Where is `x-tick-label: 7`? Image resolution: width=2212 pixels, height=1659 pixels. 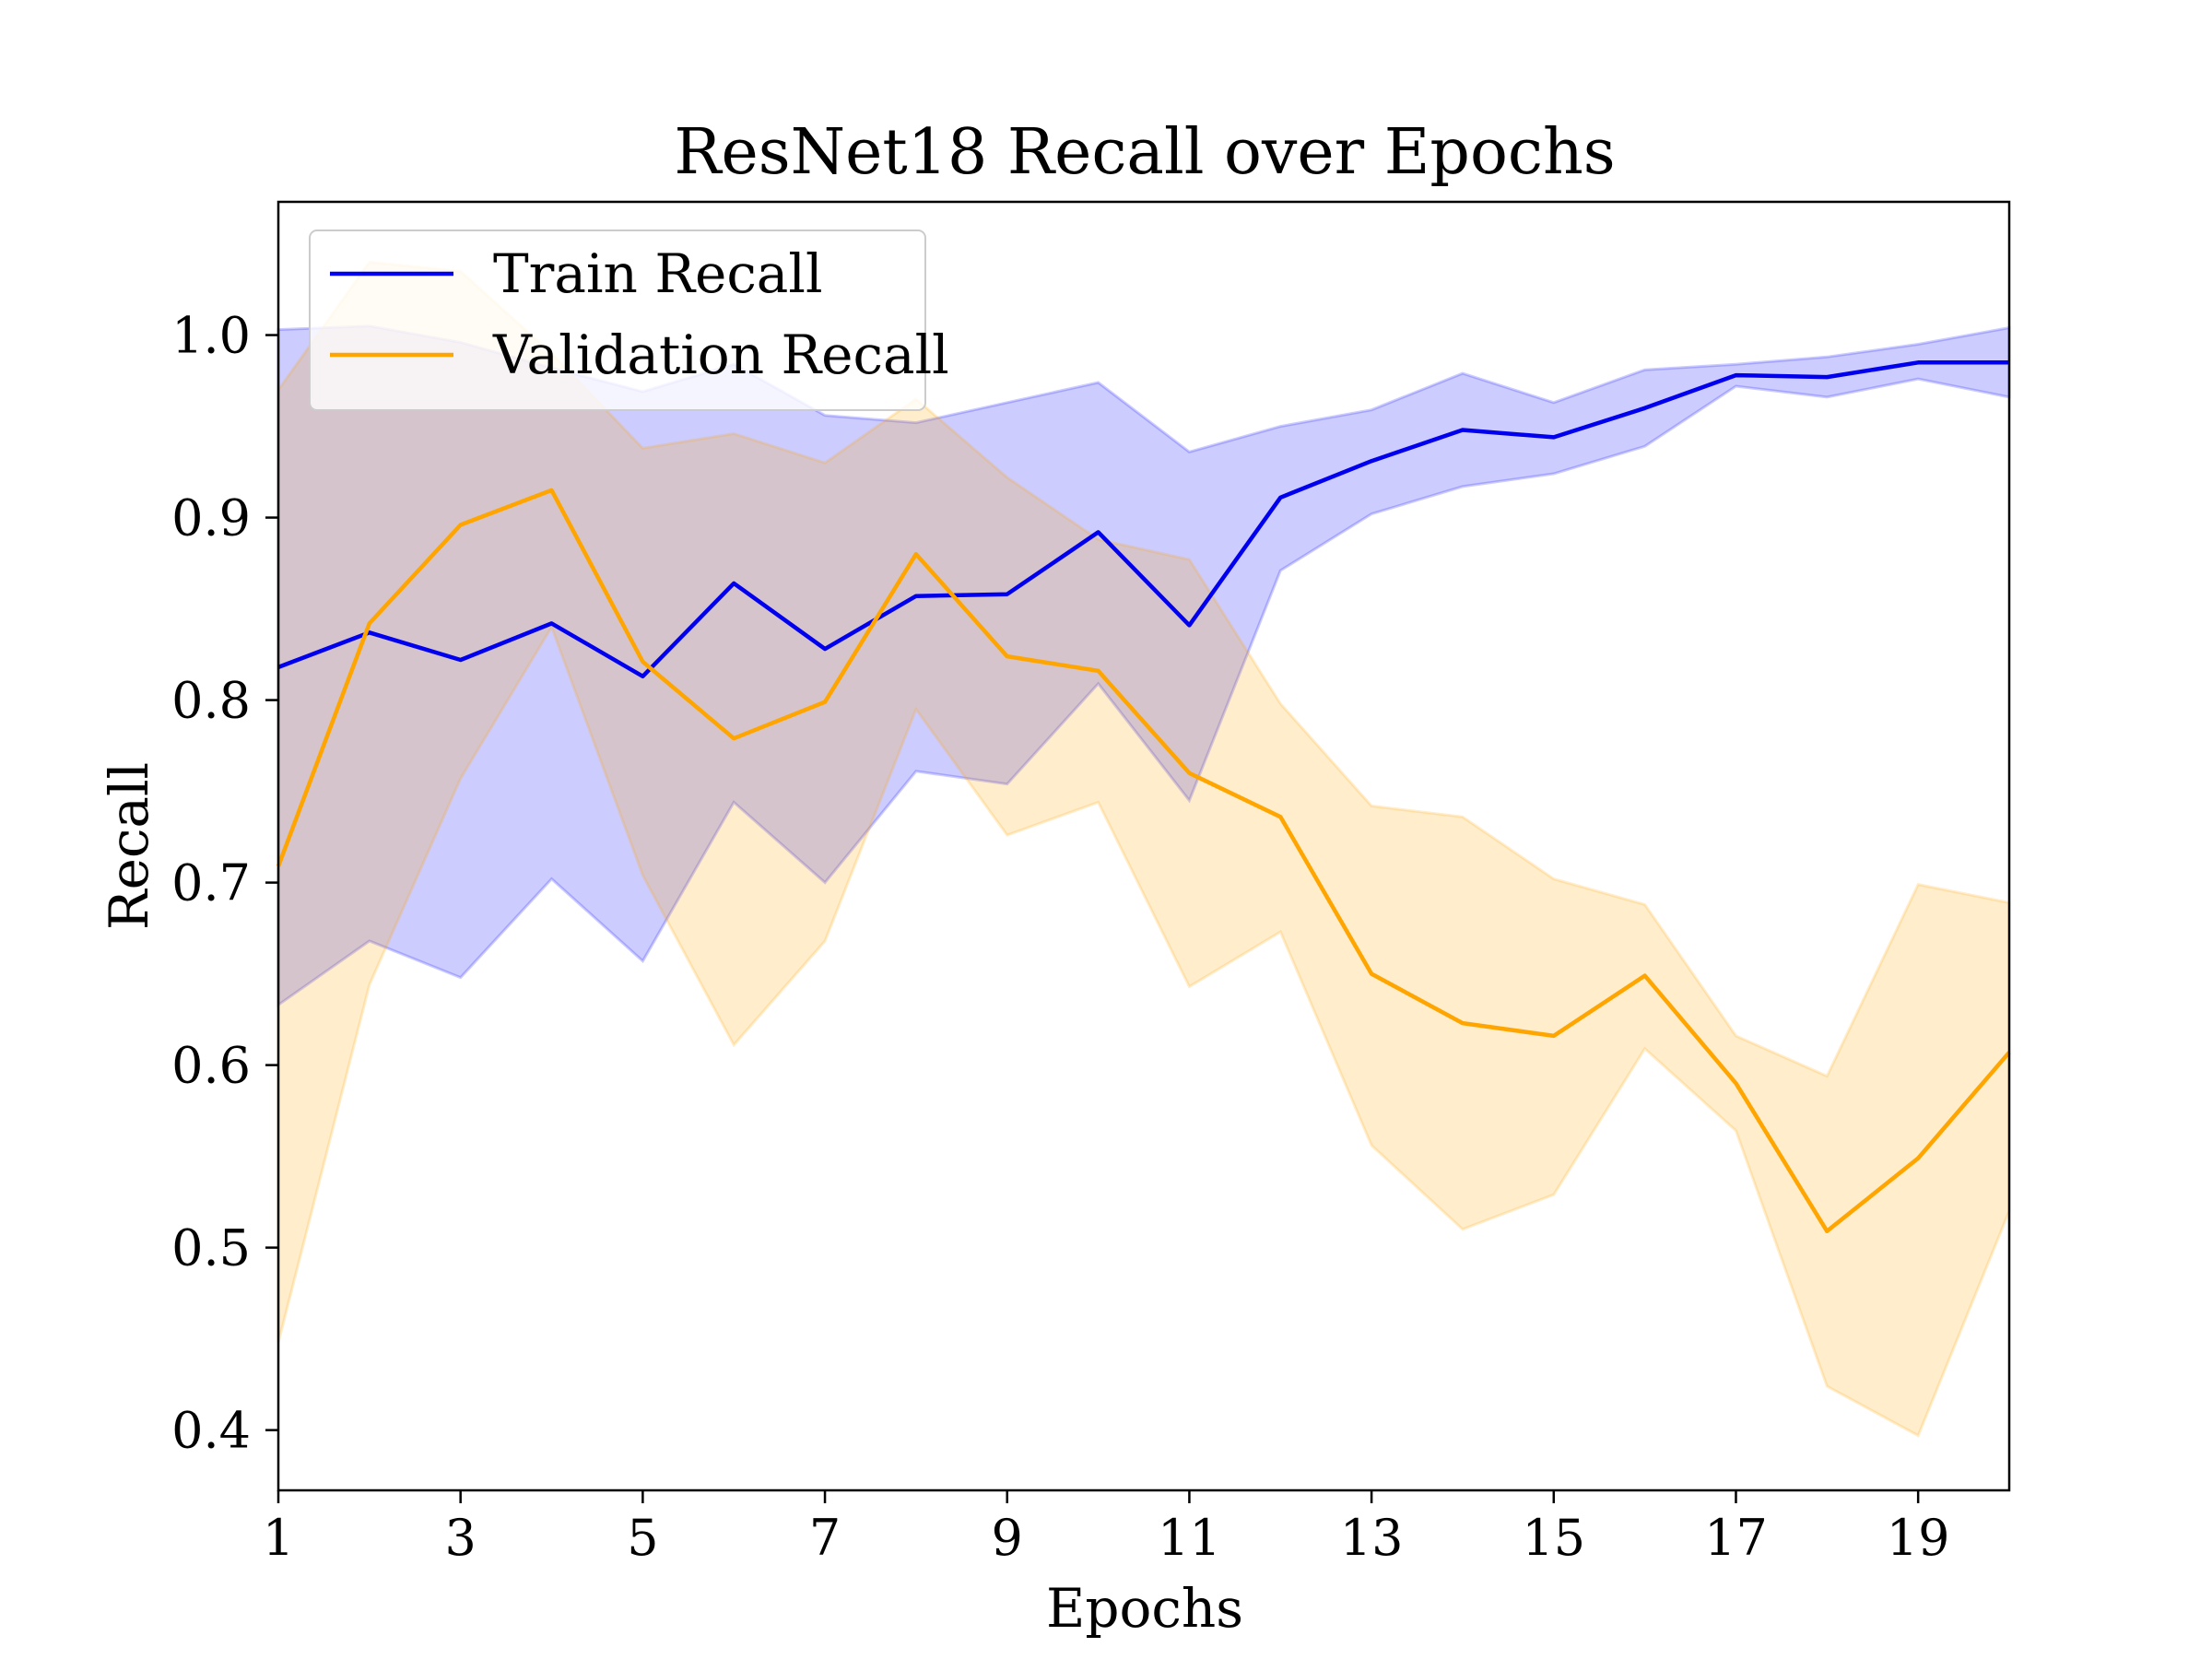
x-tick-label: 7 is located at coordinates (825, 1538).